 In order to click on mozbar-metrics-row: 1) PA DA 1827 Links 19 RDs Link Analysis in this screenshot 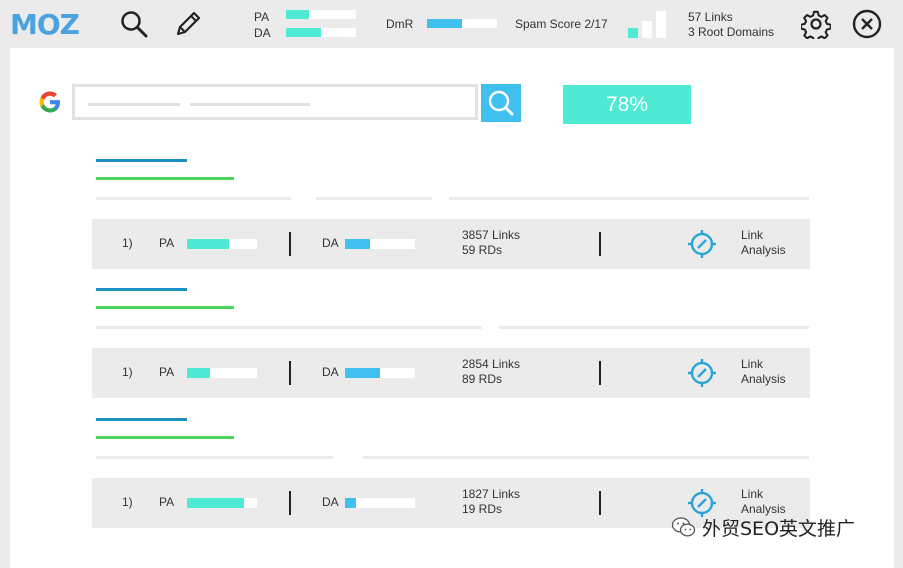, I will do `click(451, 503)`.